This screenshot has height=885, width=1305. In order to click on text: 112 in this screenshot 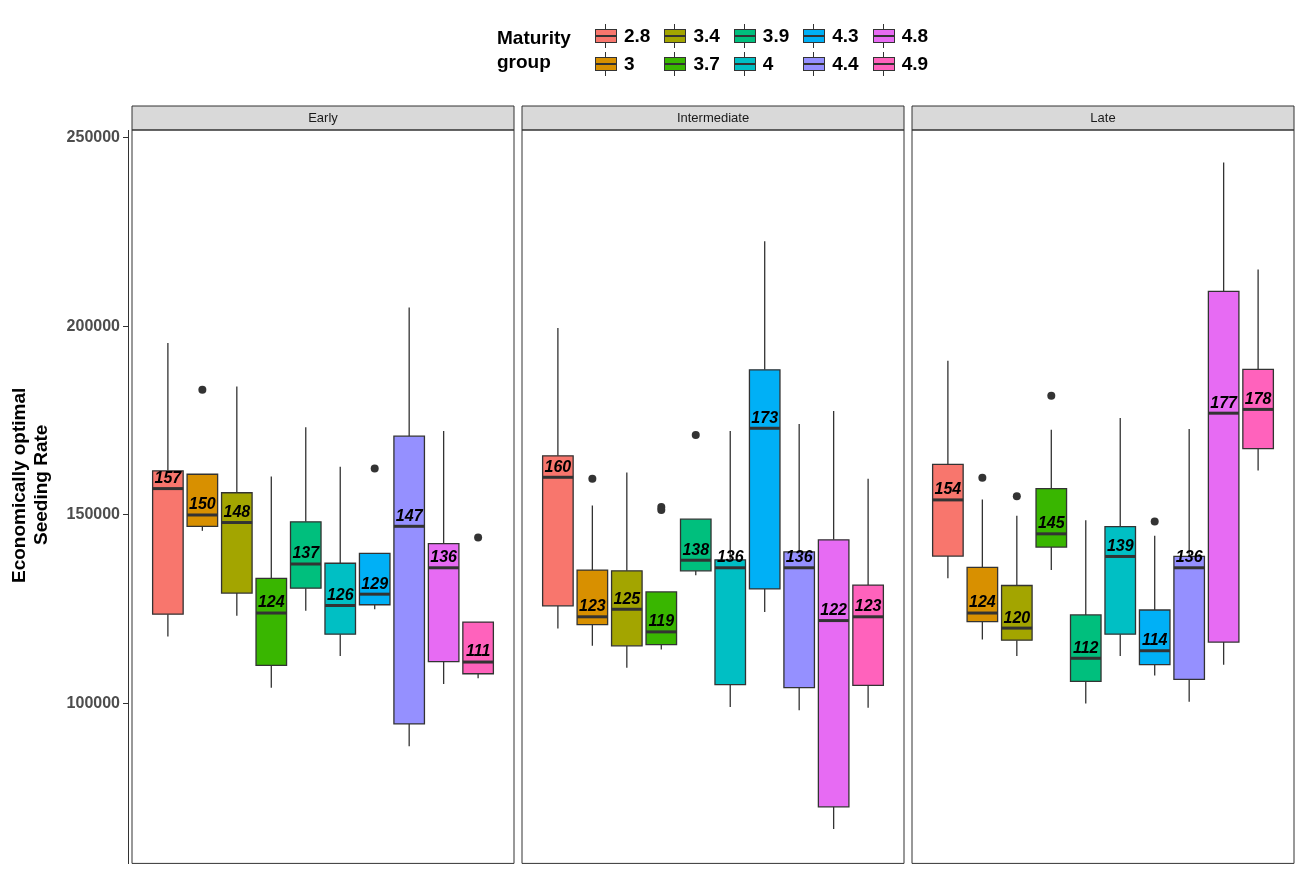, I will do `click(1086, 647)`.